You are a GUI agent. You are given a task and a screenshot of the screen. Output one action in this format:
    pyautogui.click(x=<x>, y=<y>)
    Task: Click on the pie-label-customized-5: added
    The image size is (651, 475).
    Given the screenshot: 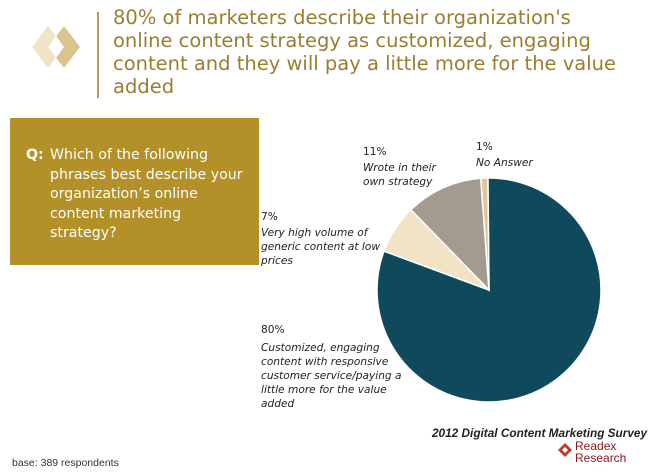 What is the action you would take?
    pyautogui.click(x=277, y=404)
    